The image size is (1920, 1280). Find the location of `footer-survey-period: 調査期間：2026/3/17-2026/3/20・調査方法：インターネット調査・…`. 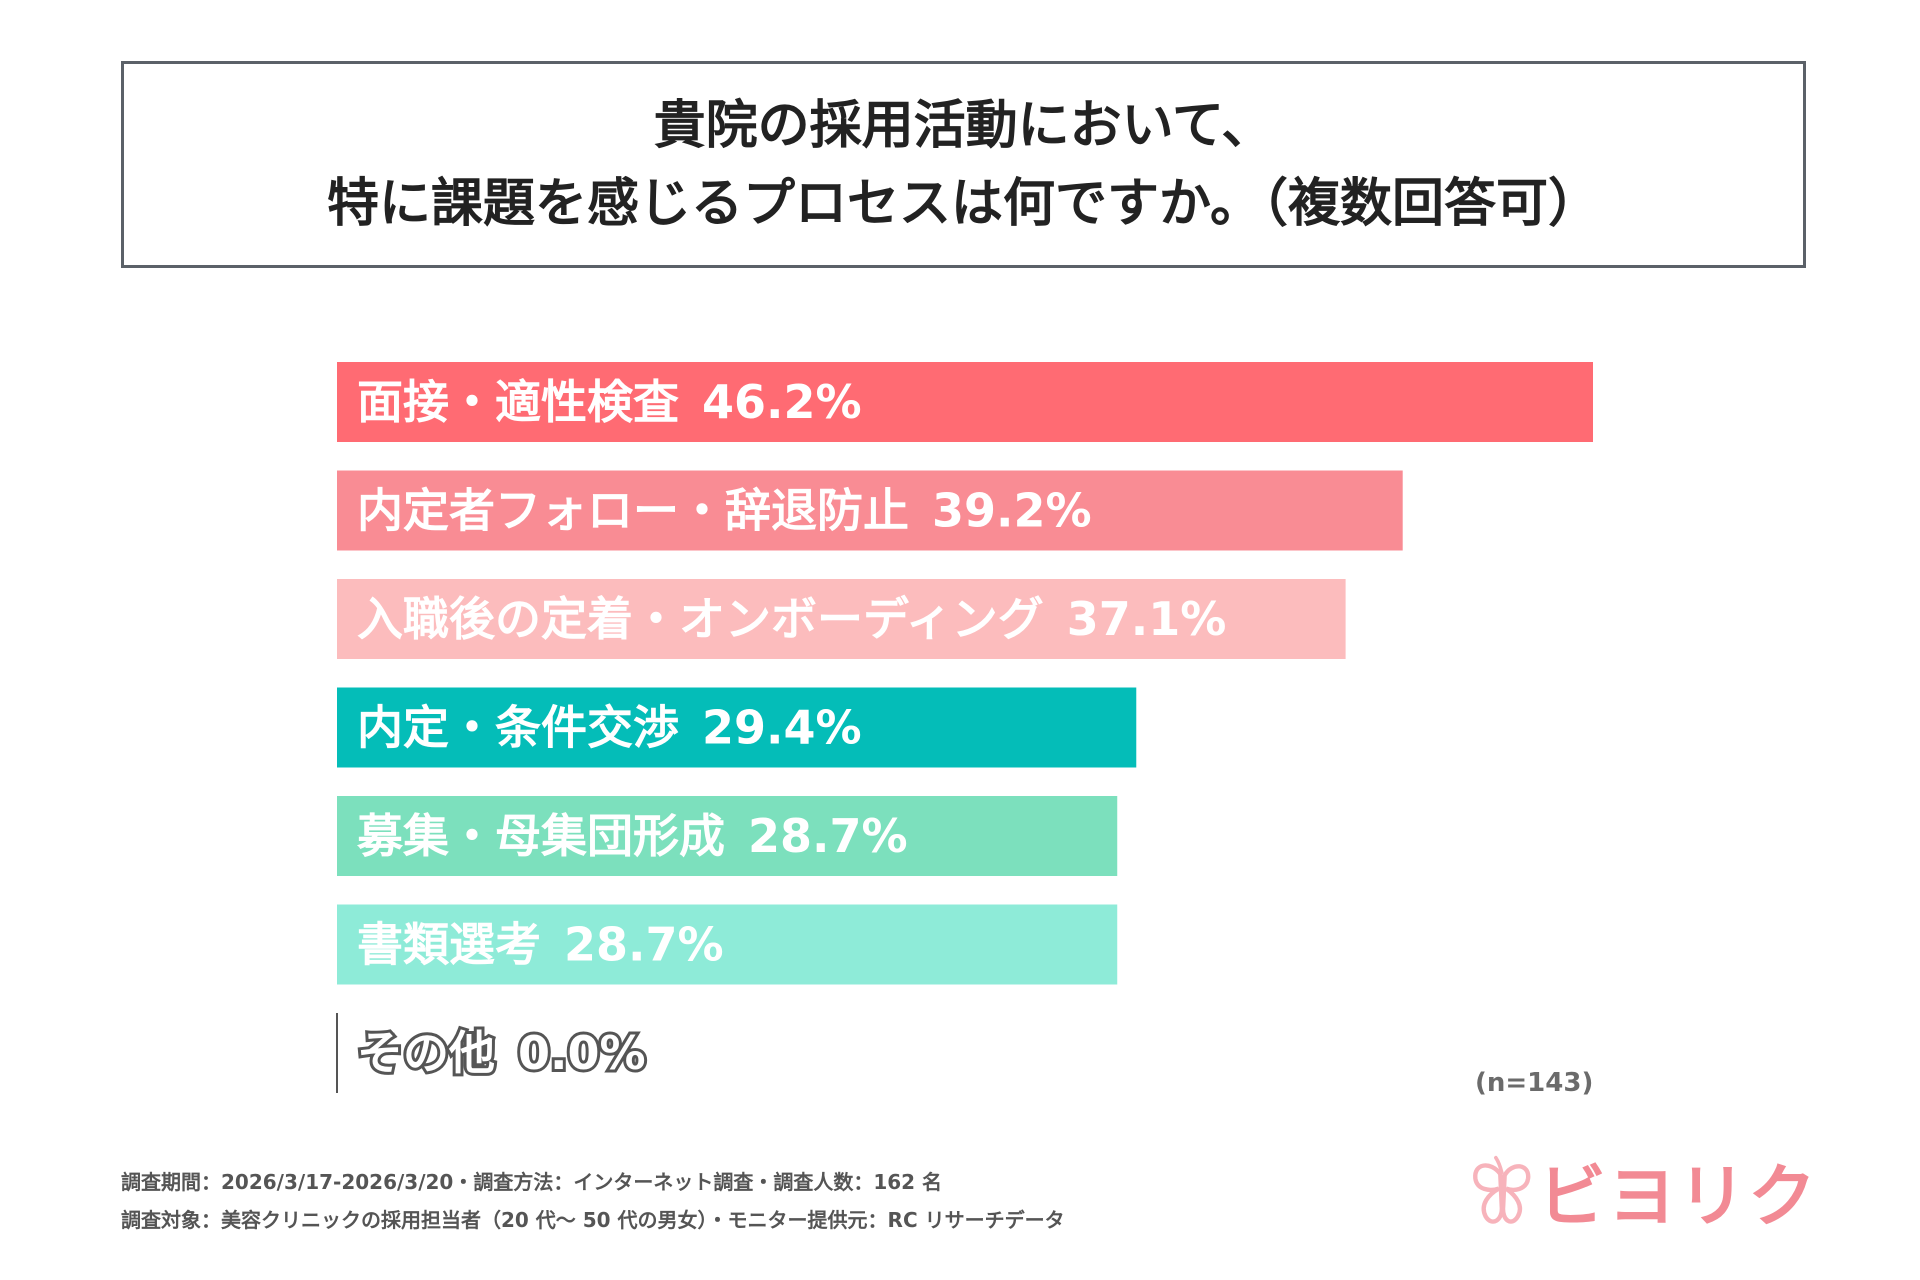

footer-survey-period: 調査期間：2026/3/17-2026/3/20・調査方法：インターネット調査・… is located at coordinates (532, 1182).